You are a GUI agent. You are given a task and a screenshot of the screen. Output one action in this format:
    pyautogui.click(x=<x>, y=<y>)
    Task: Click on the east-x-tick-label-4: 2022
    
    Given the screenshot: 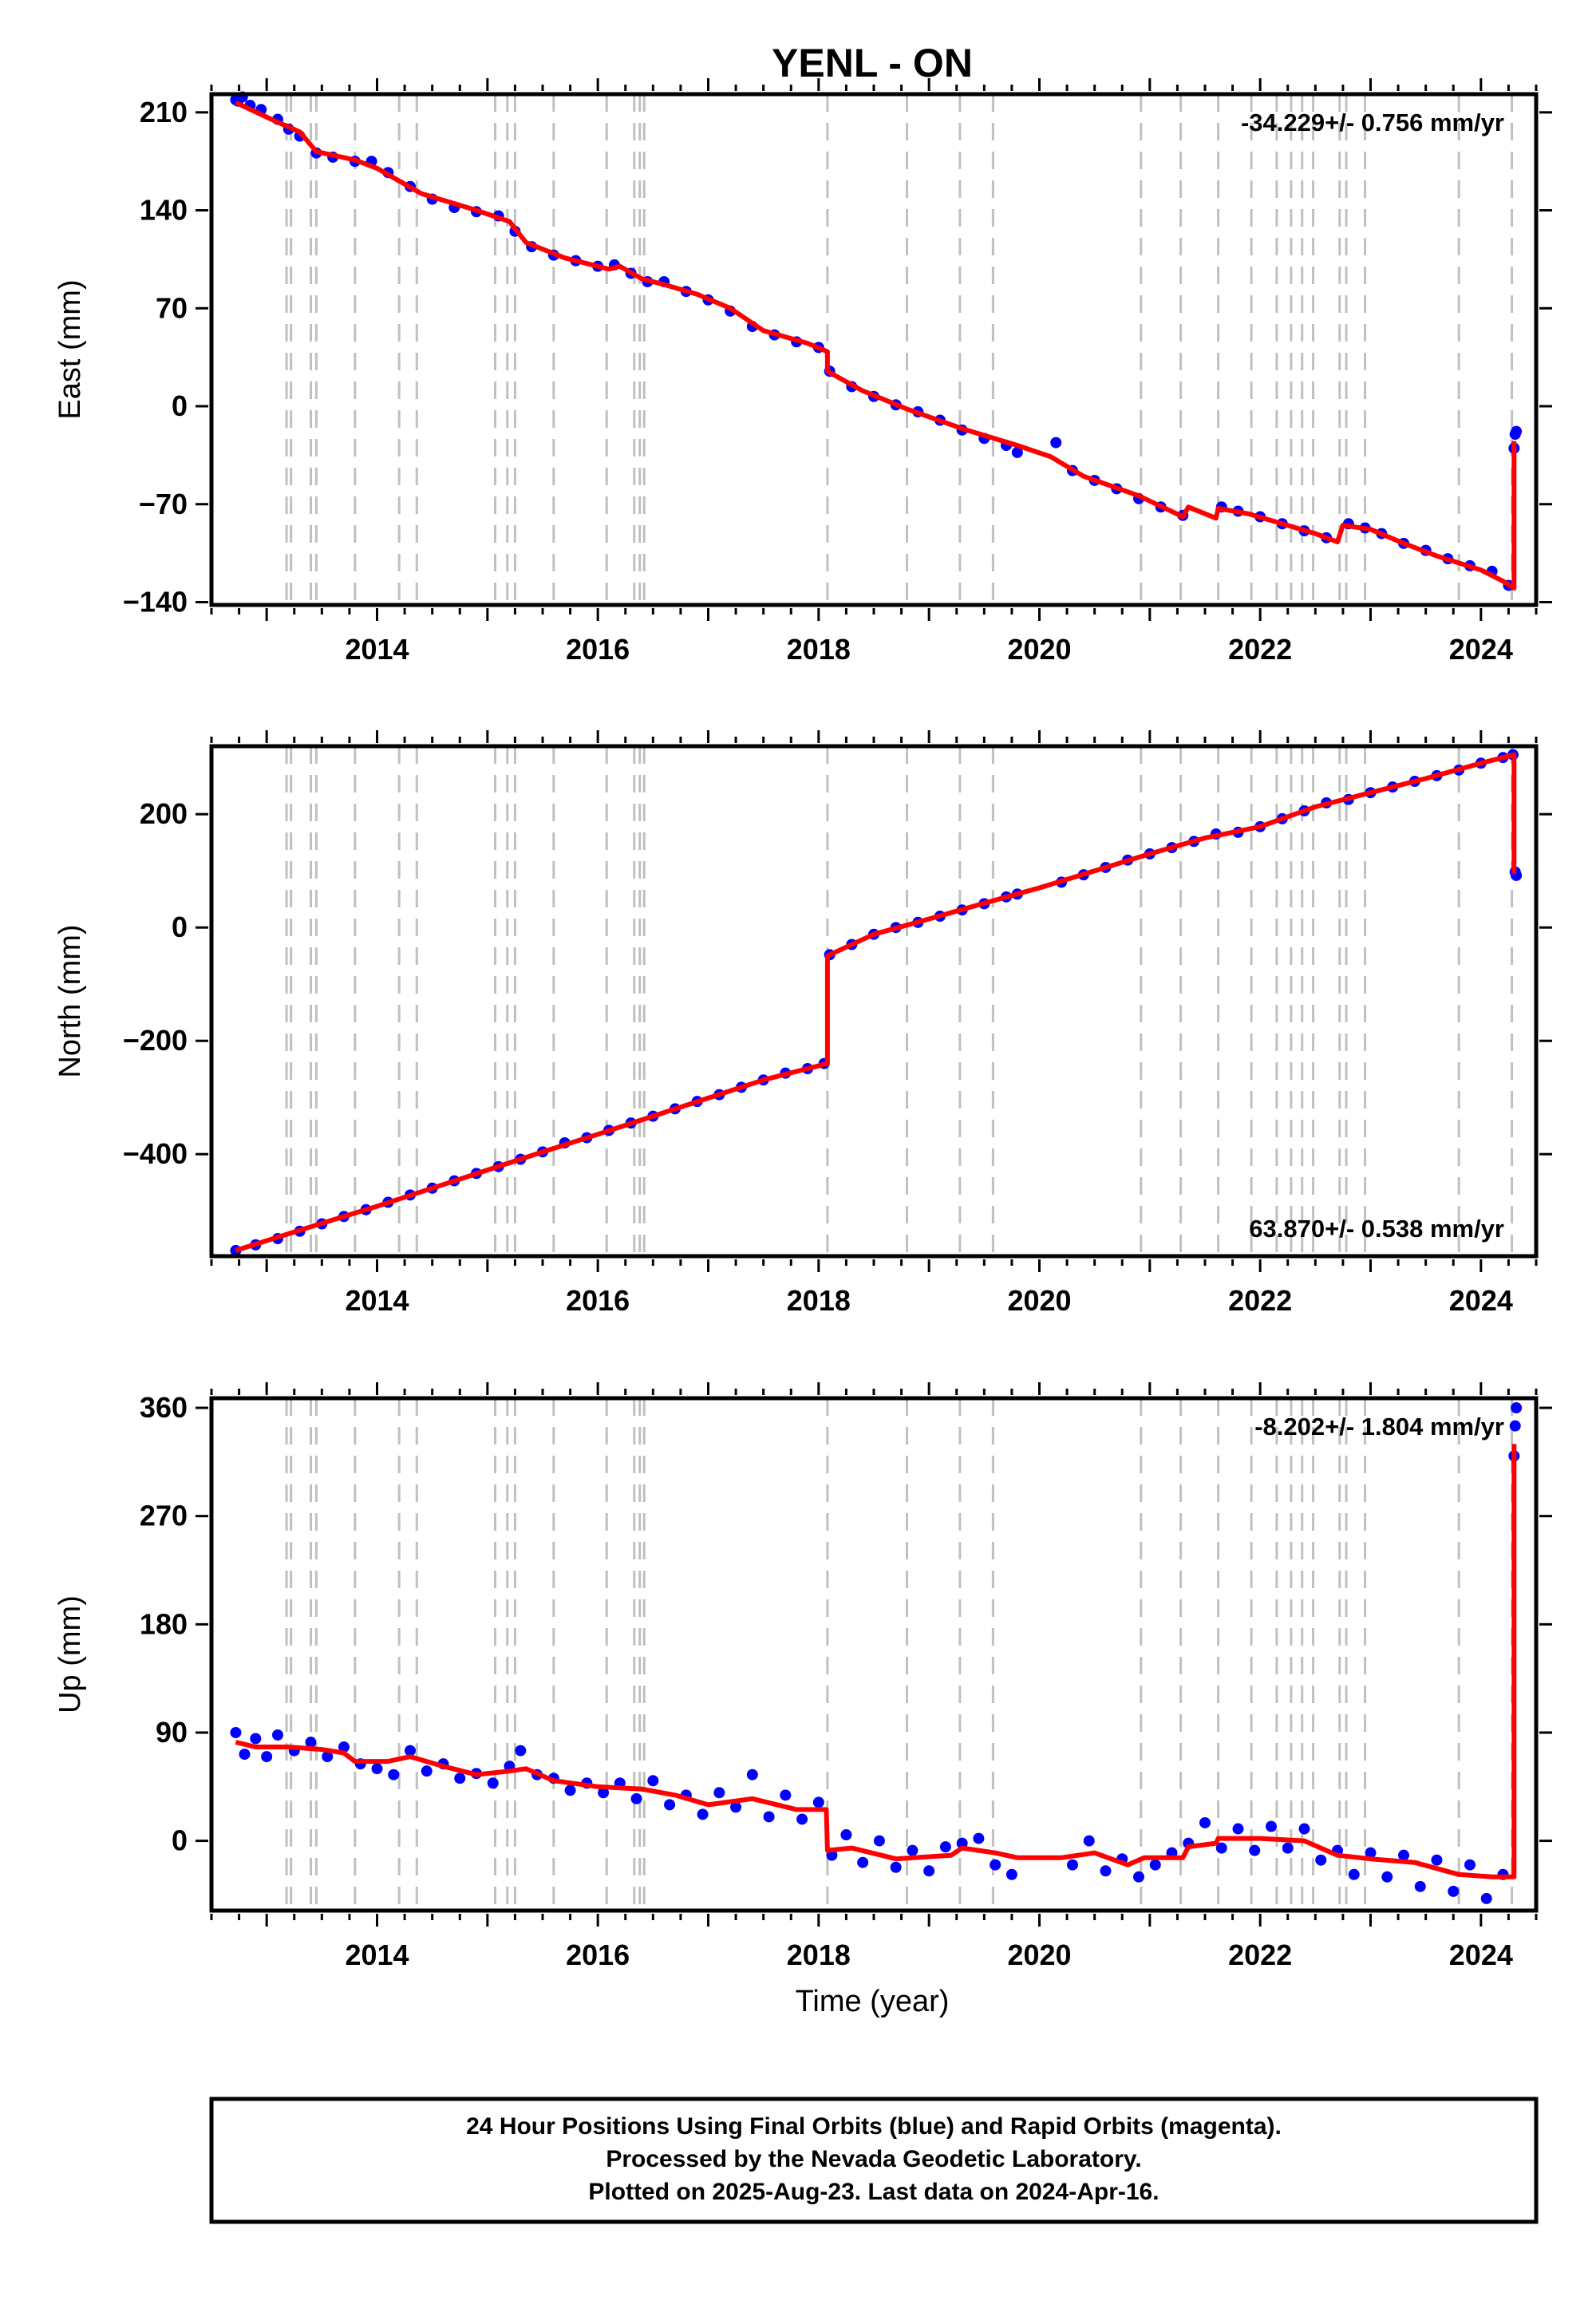 What is the action you would take?
    pyautogui.click(x=1260, y=649)
    